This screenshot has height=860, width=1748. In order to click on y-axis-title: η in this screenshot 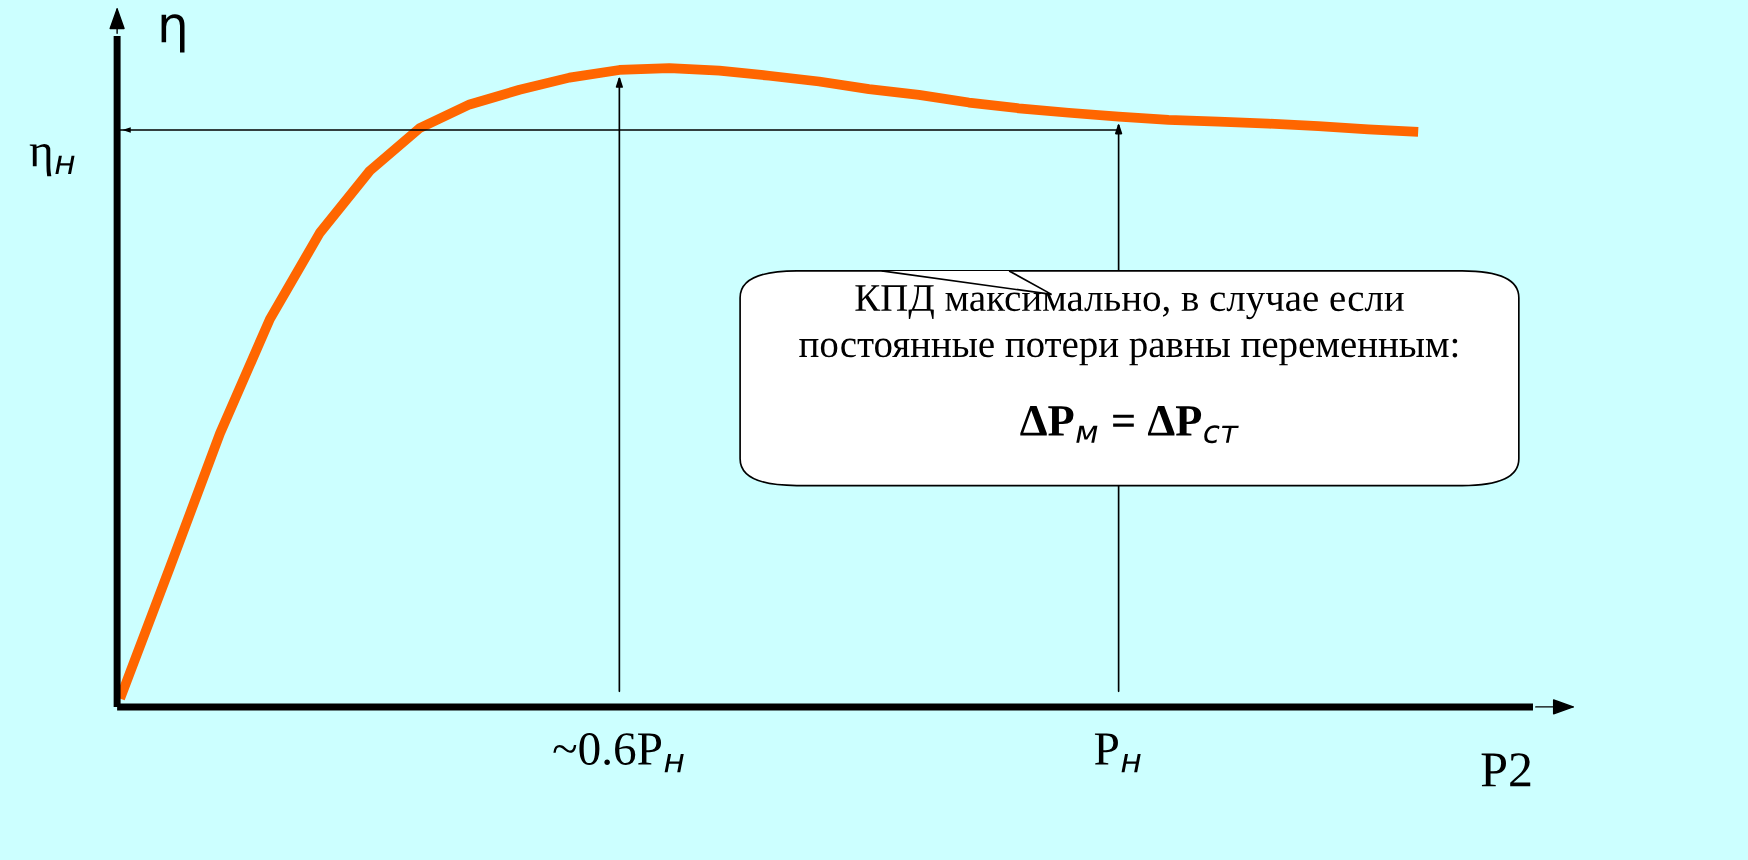, I will do `click(173, 33)`.